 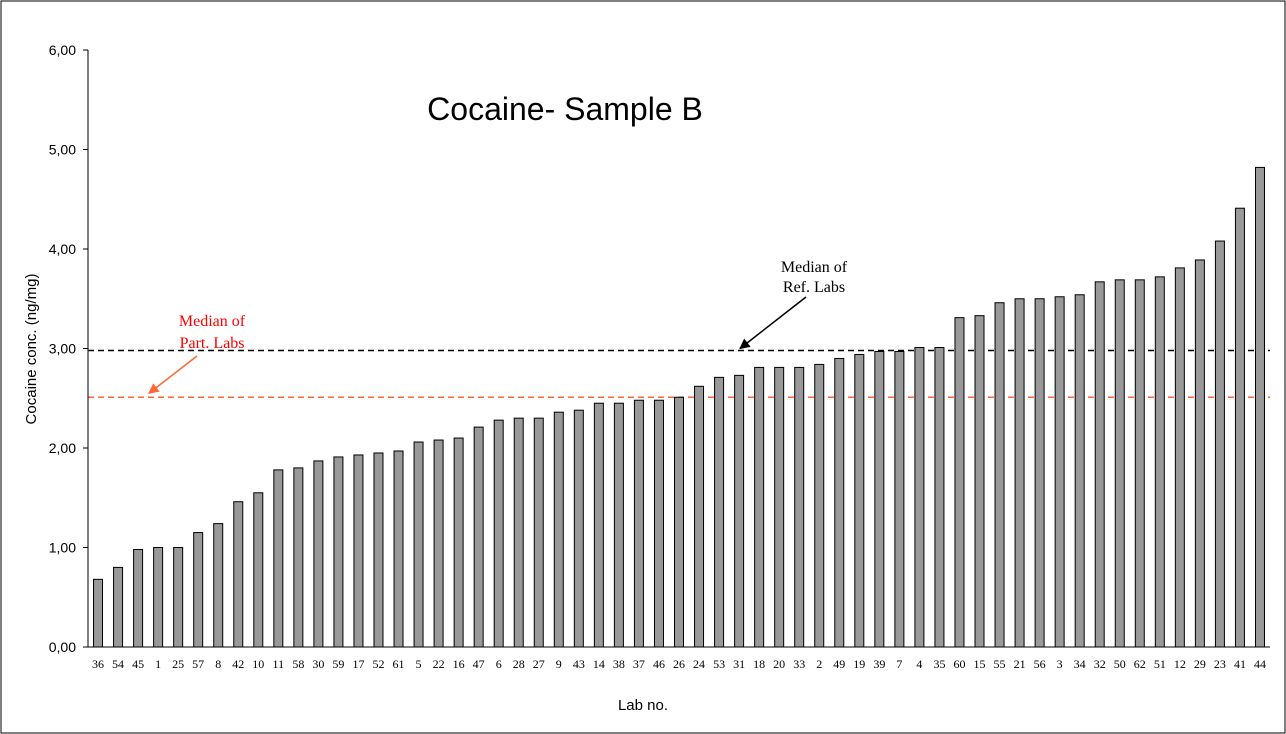 I want to click on x-tick-label: 41, so click(x=1240, y=664).